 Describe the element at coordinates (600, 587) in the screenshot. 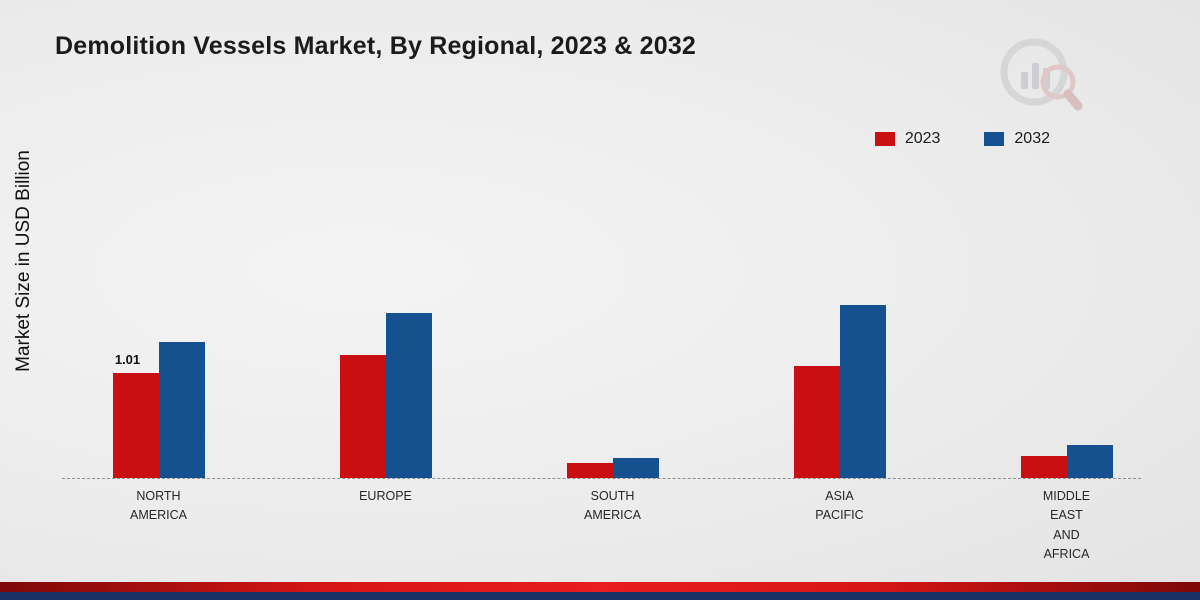

I see `footer-red-band` at that location.